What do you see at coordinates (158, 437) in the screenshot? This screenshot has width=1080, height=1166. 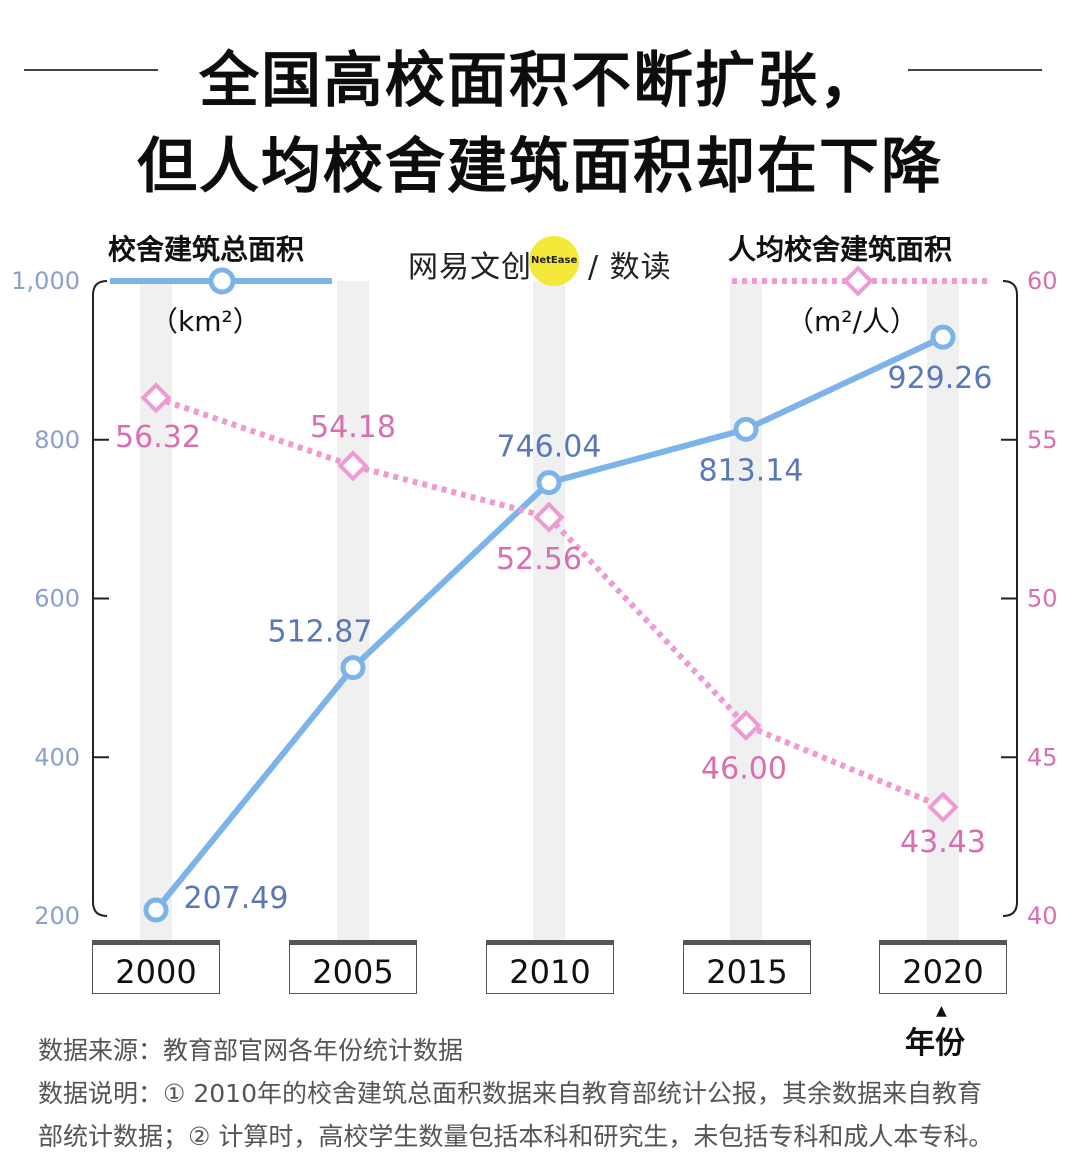 I see `per-capita-label-2000: 56.32` at bounding box center [158, 437].